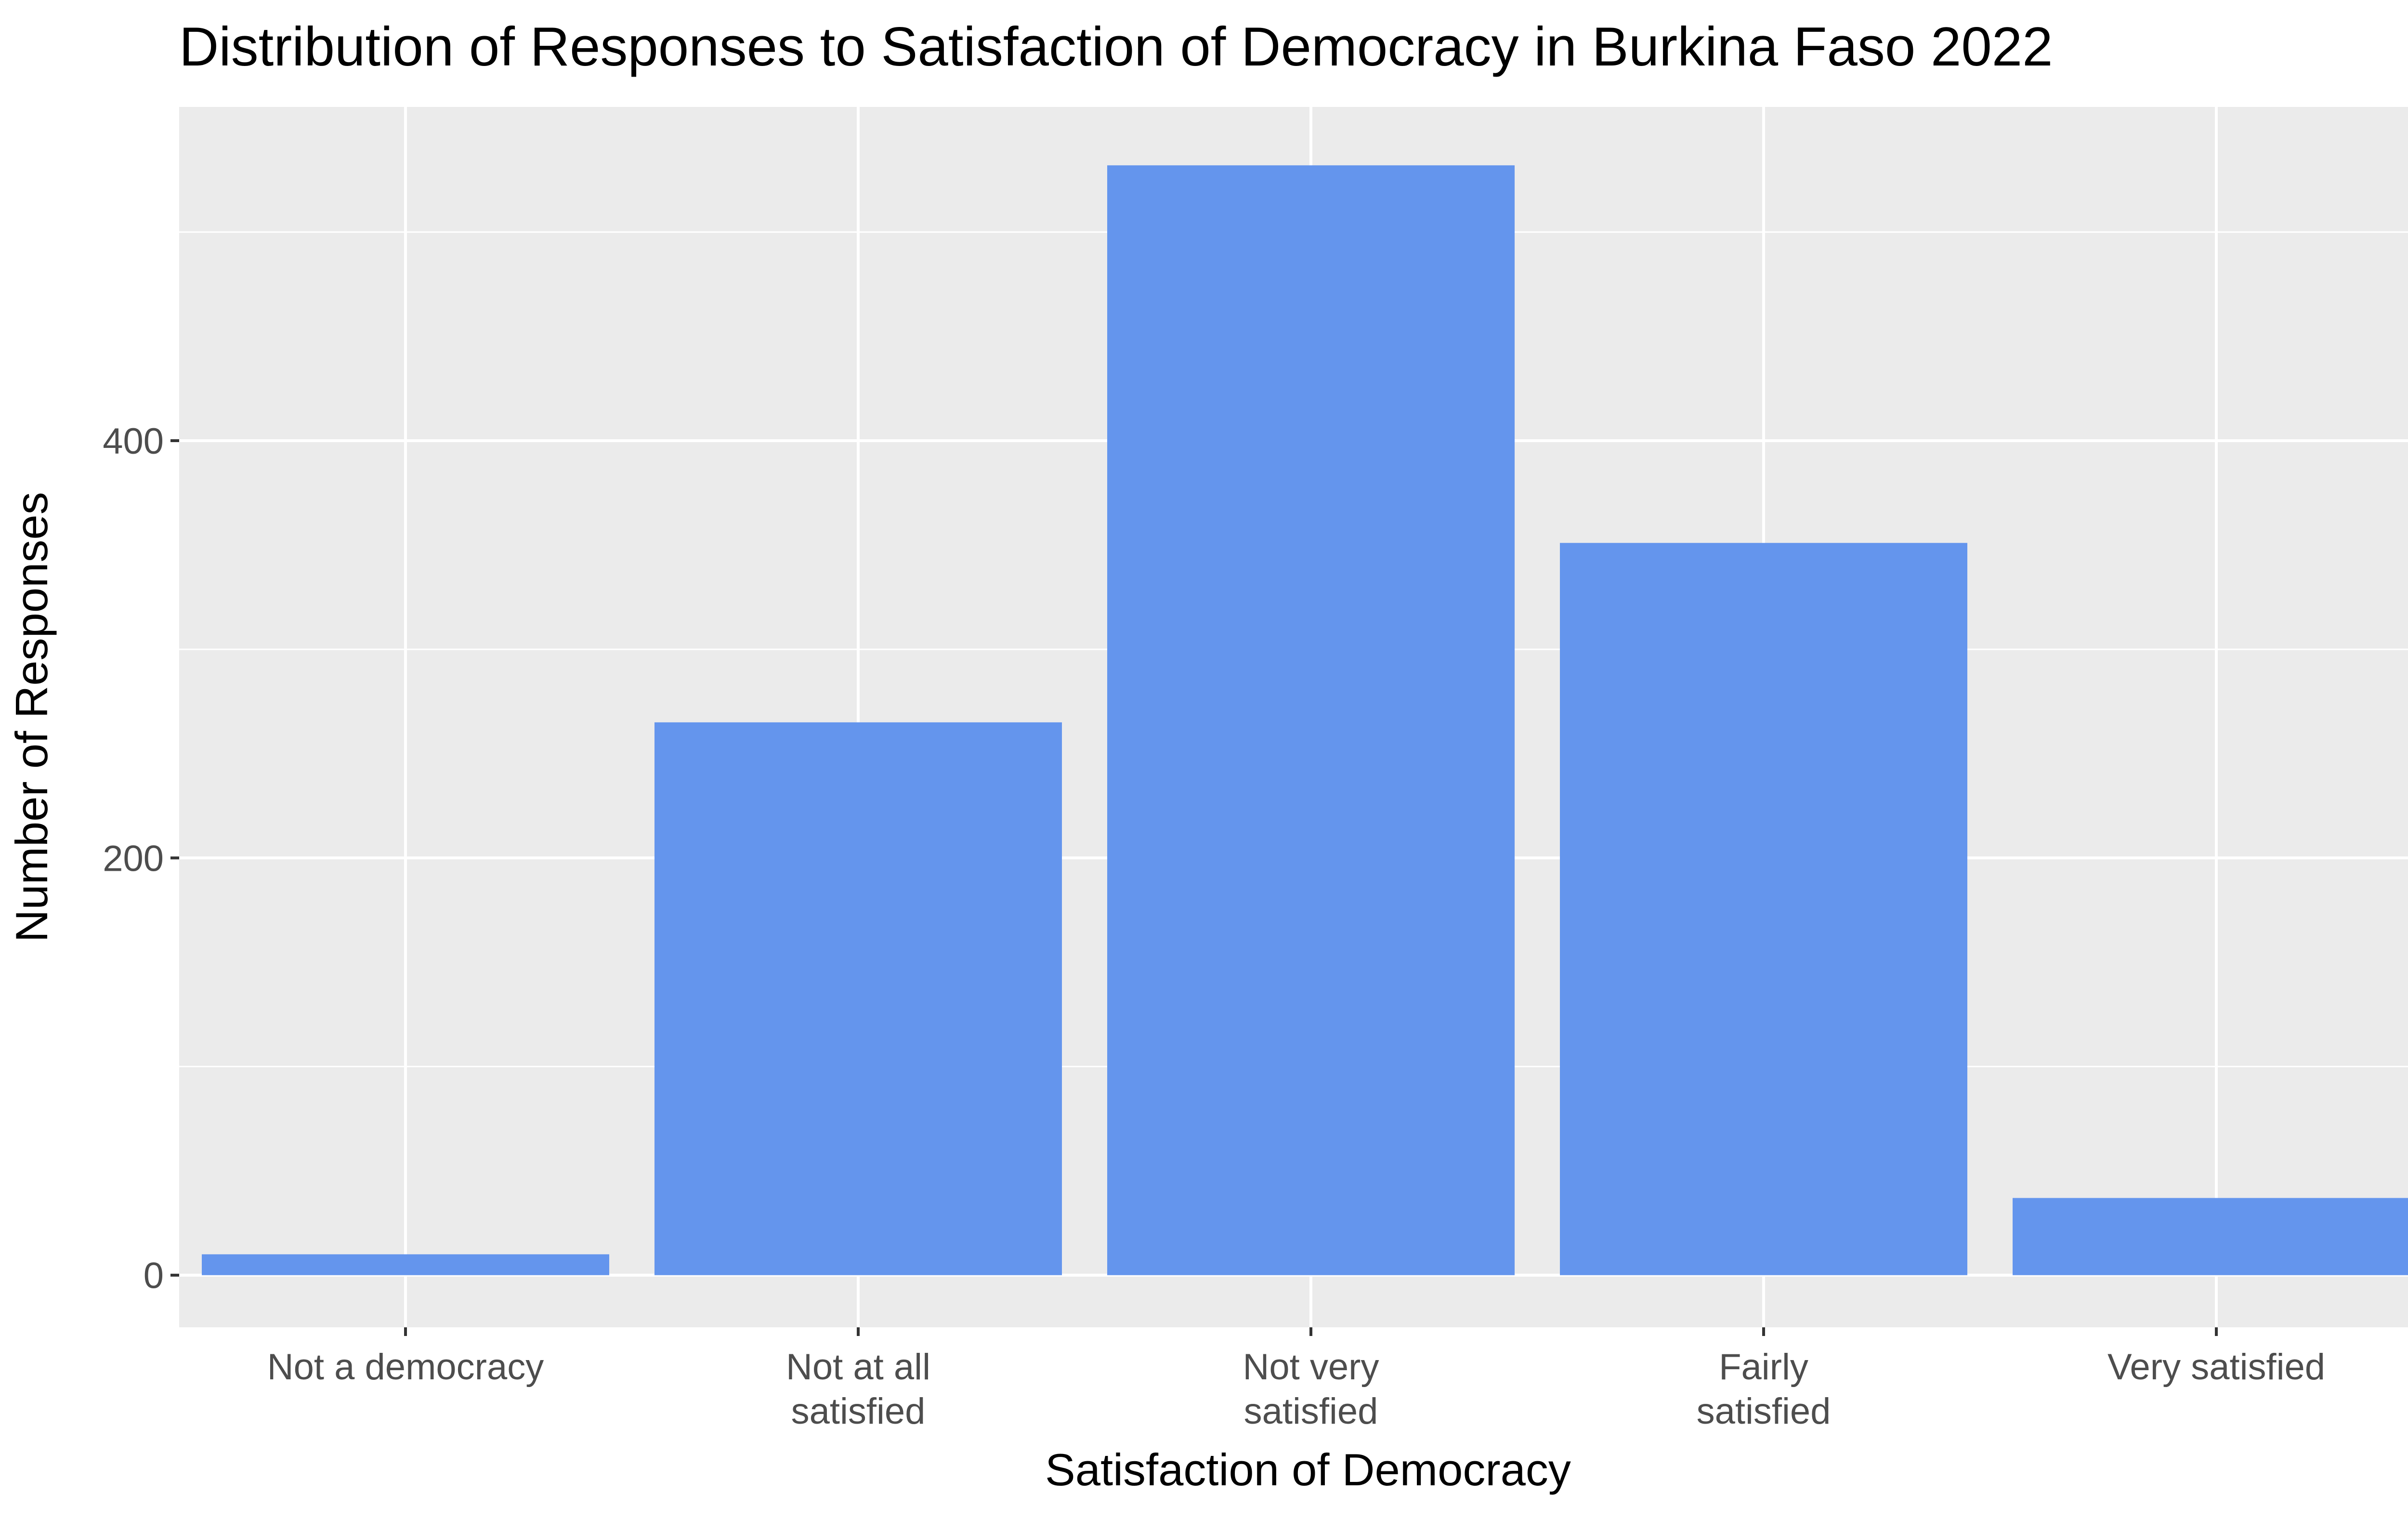 This screenshot has width=2408, height=1519. I want to click on x-tick-label: Fairly satisfied, so click(1764, 1389).